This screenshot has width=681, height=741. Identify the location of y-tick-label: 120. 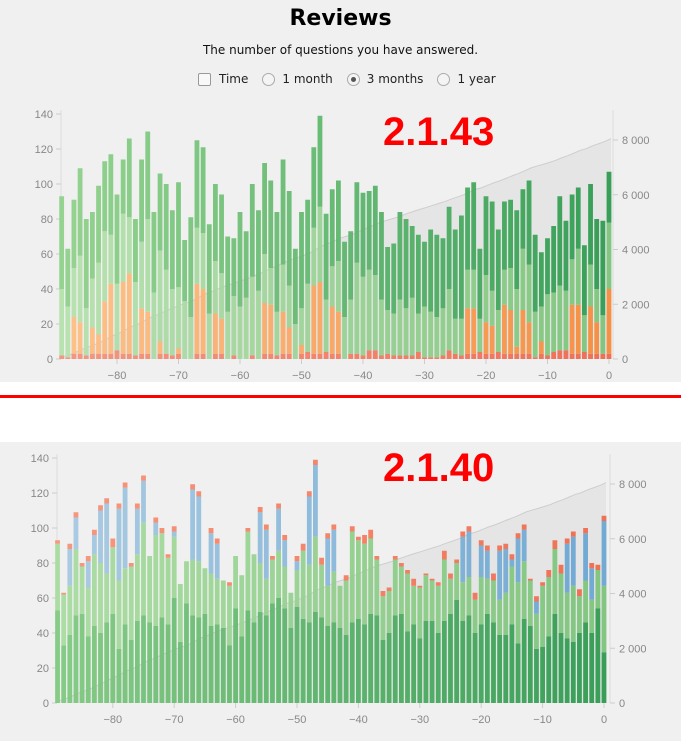
(44, 150).